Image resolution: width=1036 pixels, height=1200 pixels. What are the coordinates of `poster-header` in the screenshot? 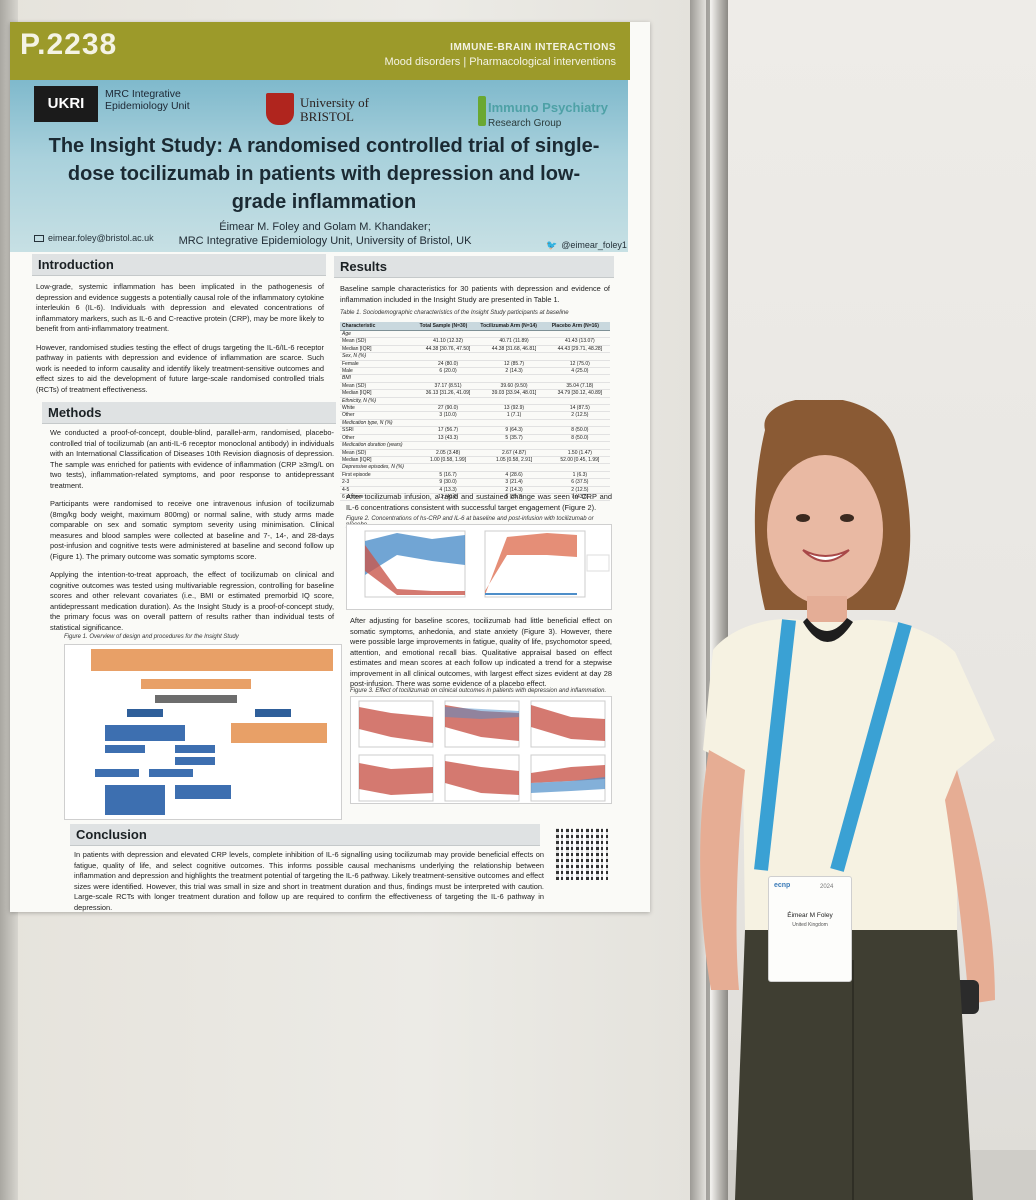 It's located at (319, 166).